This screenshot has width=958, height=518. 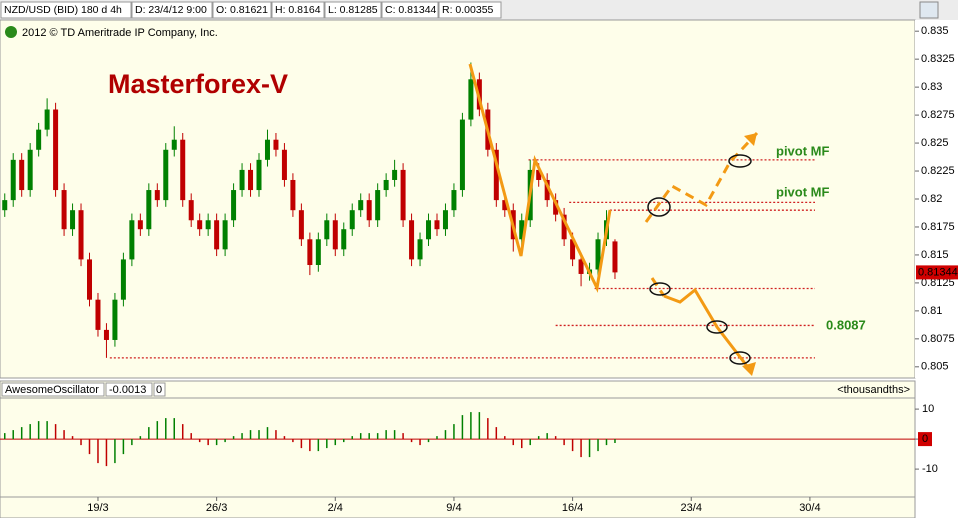 What do you see at coordinates (931, 199) in the screenshot?
I see `y-tick-label: 0.82` at bounding box center [931, 199].